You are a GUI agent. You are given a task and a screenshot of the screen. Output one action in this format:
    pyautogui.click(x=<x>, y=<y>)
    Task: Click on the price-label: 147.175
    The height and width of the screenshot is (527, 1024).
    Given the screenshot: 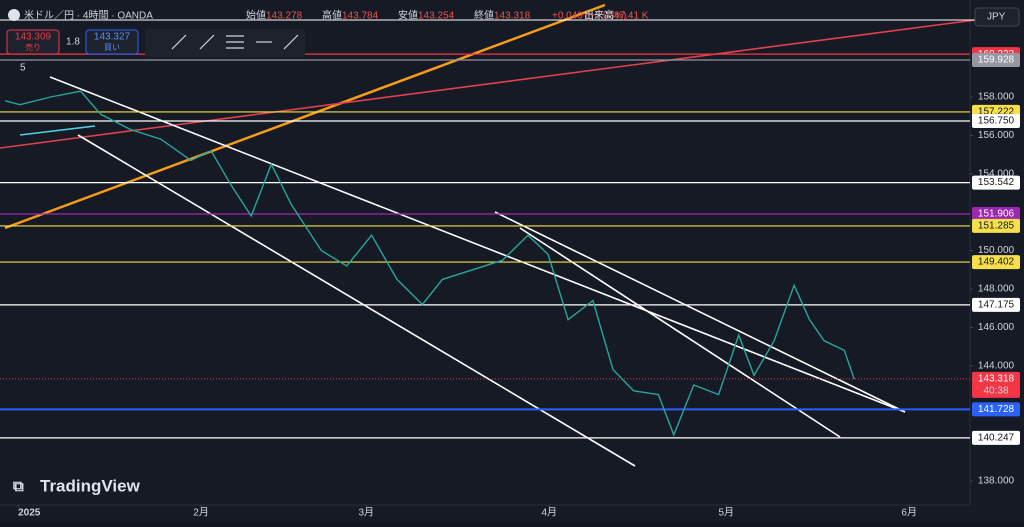 What is the action you would take?
    pyautogui.click(x=996, y=304)
    